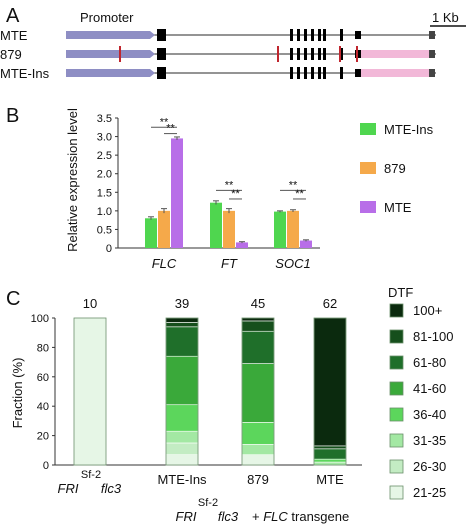  What do you see at coordinates (91, 475) in the screenshot?
I see `c-x-sup: Sf-2` at bounding box center [91, 475].